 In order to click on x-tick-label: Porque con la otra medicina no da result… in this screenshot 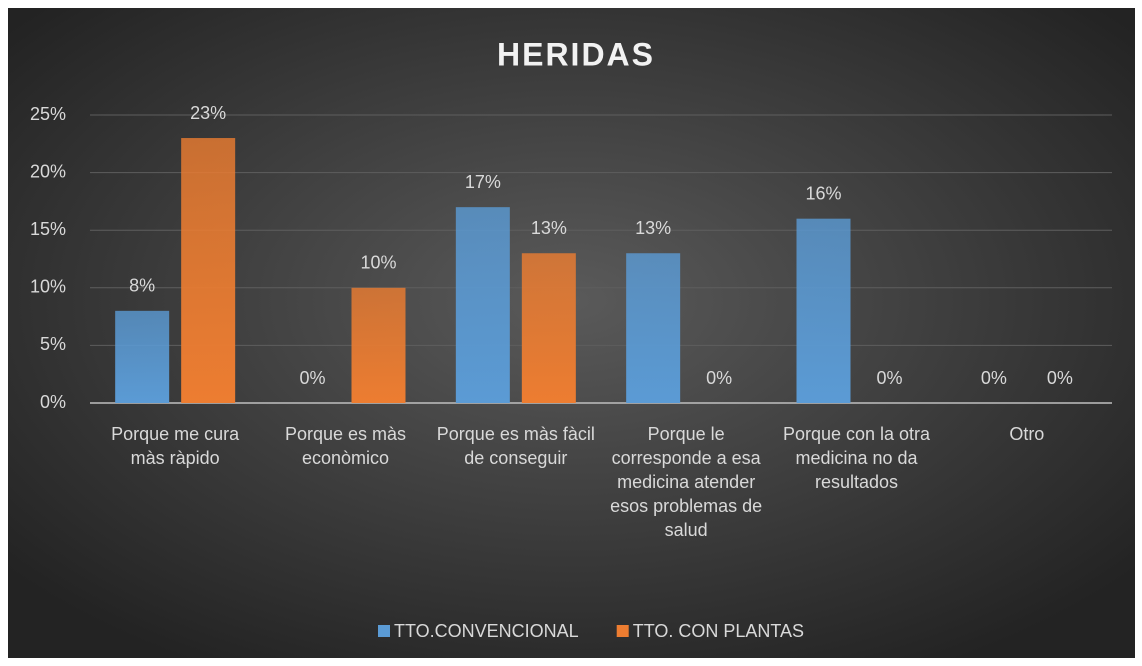, I will do `click(856, 458)`.